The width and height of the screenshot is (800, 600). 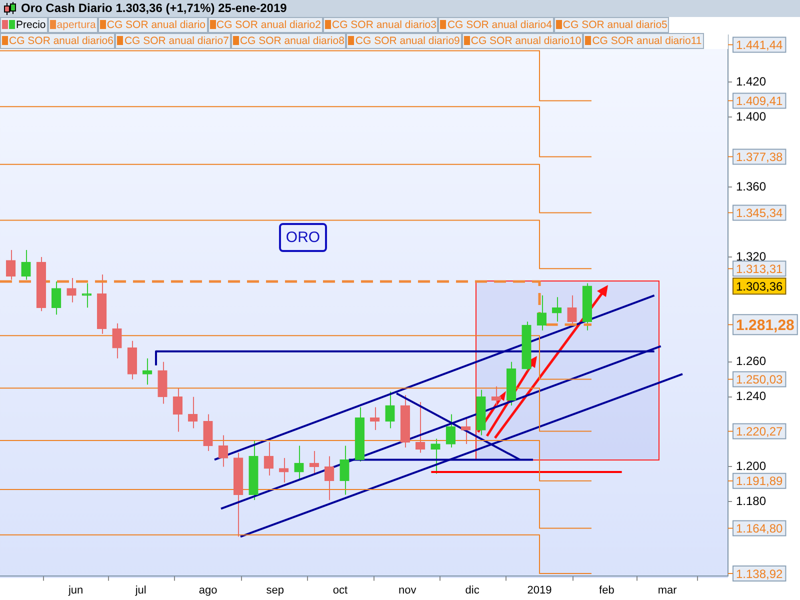 I want to click on y-tick-label: 1.240, so click(x=751, y=396).